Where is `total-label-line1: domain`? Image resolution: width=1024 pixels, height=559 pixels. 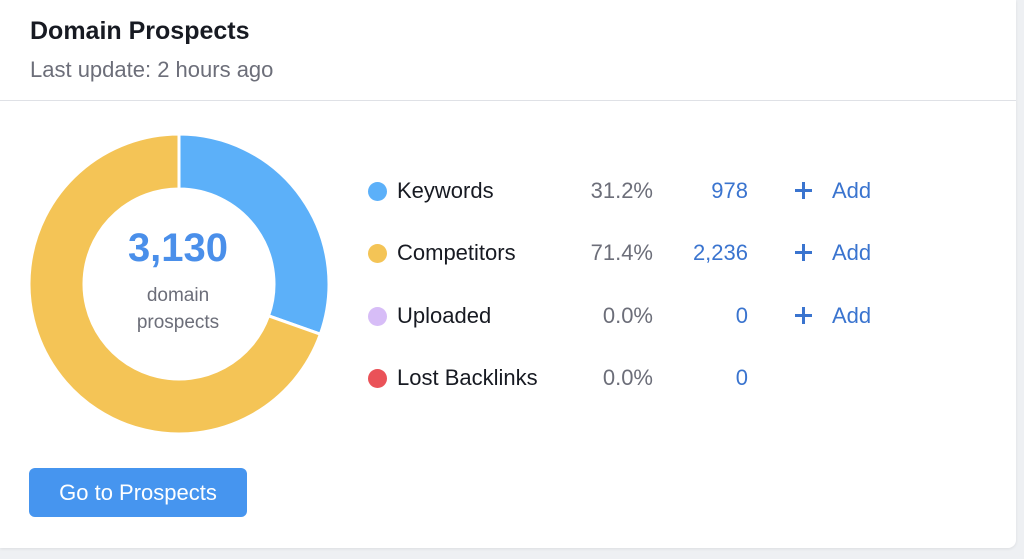
total-label-line1: domain is located at coordinates (178, 295).